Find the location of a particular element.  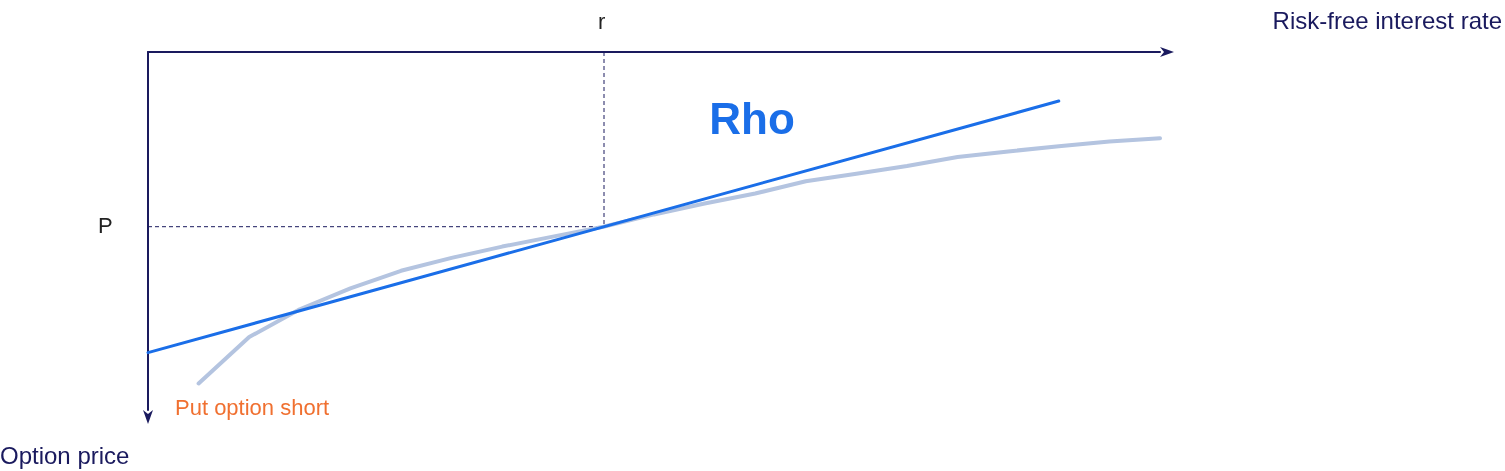

text: Put option short is located at coordinates (252, 407).